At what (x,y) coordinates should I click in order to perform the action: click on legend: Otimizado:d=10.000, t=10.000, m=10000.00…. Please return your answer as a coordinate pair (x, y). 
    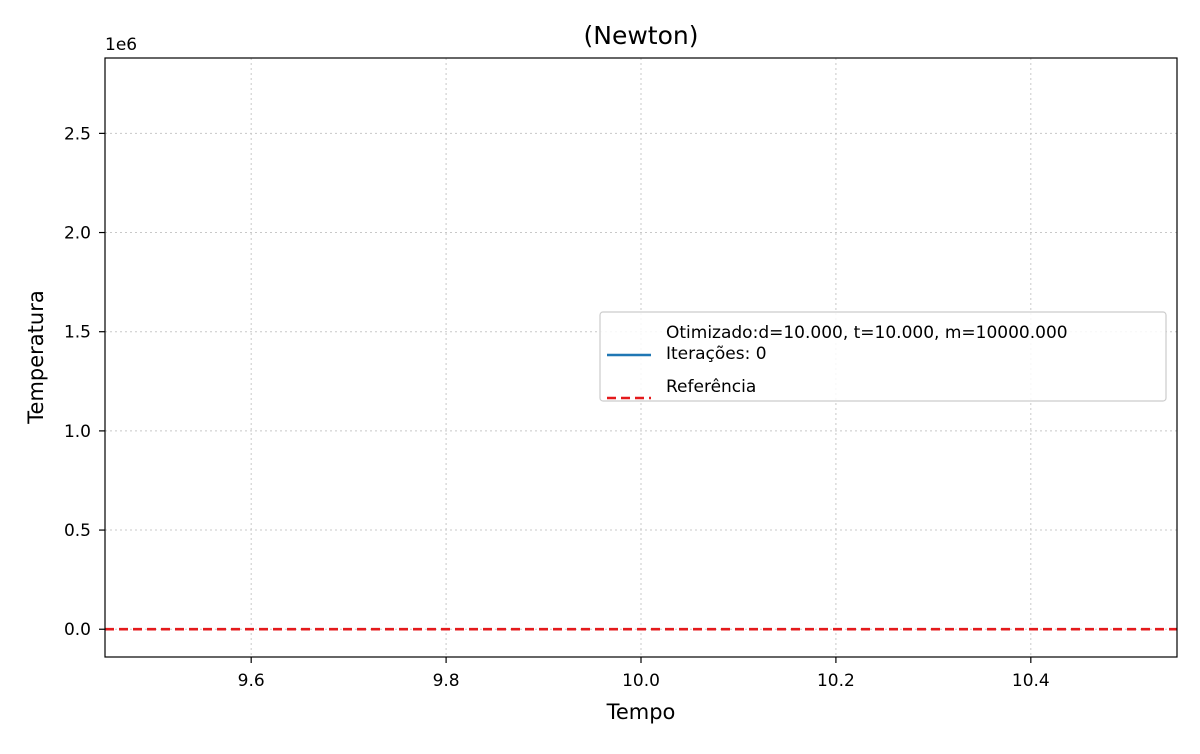
    Looking at the image, I should click on (883, 356).